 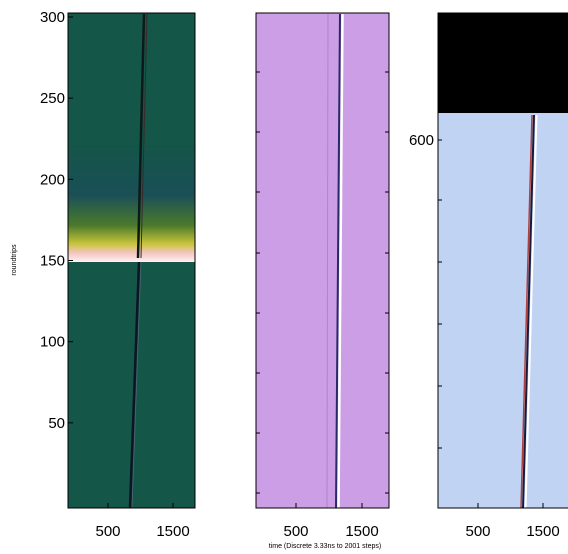 What do you see at coordinates (107, 531) in the screenshot?
I see `left-xtick-label: 500` at bounding box center [107, 531].